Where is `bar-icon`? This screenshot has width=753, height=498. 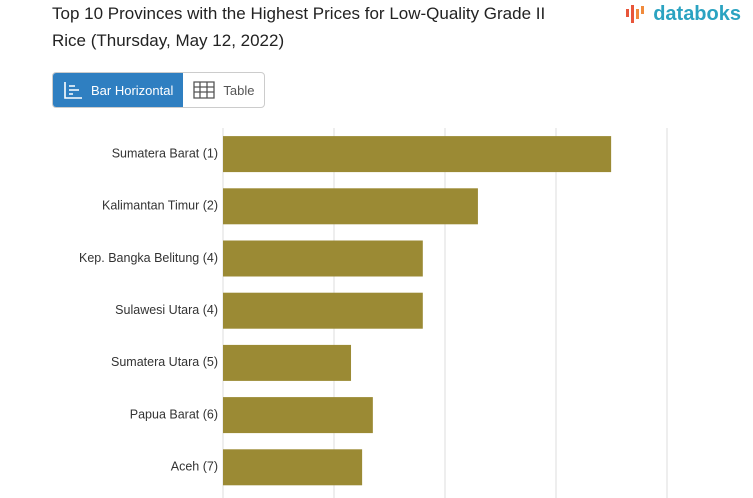
bar-icon is located at coordinates (73, 90).